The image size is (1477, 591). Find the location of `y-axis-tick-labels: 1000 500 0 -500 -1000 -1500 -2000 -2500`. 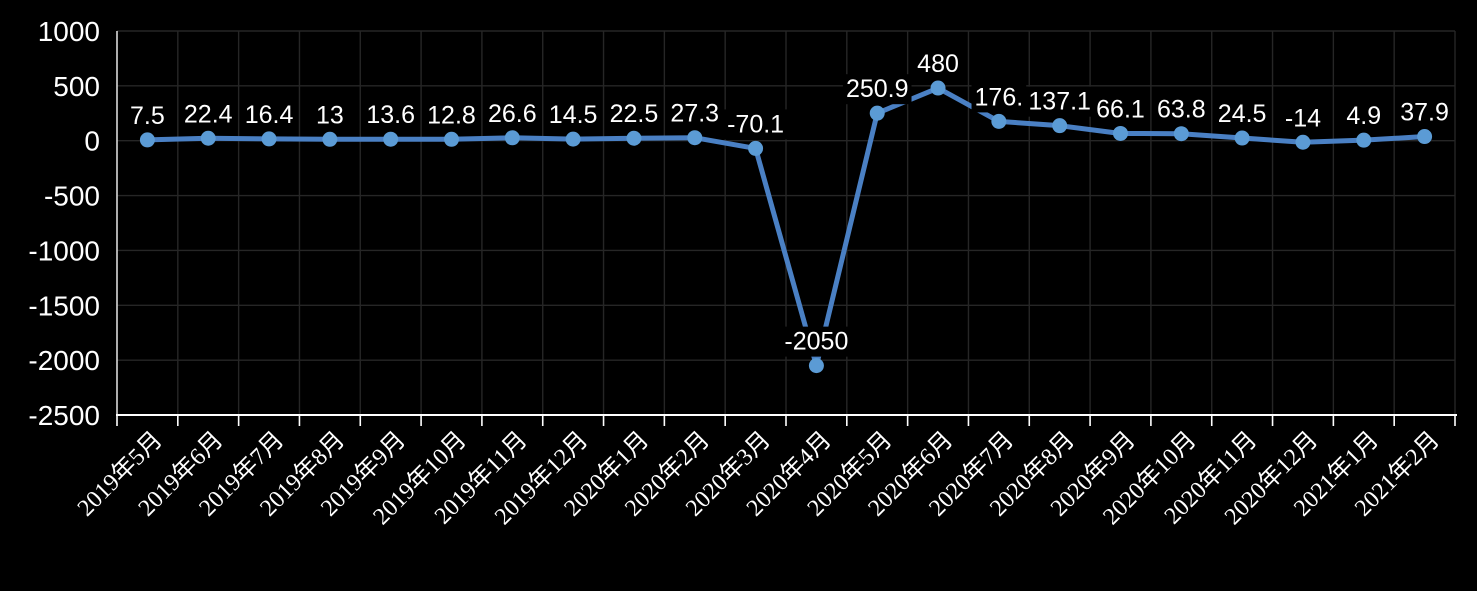

y-axis-tick-labels: 1000 500 0 -500 -1000 -1500 -2000 -2500 is located at coordinates (64, 223).